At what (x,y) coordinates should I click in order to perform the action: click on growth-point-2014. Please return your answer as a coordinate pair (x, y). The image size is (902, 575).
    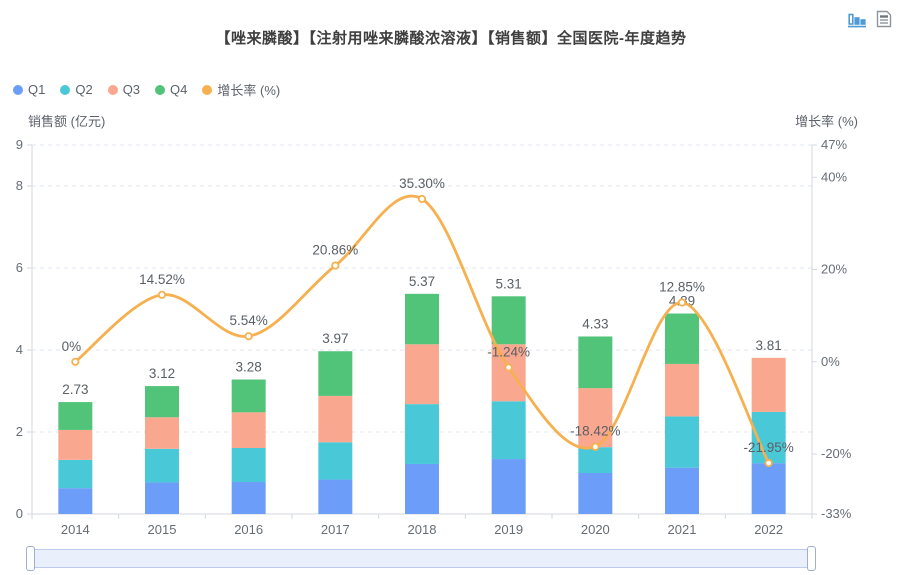
    Looking at the image, I should click on (75, 361).